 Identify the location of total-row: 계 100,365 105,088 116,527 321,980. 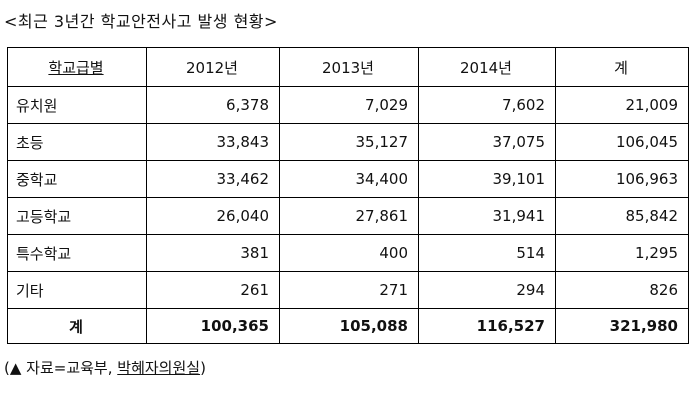
(348, 326).